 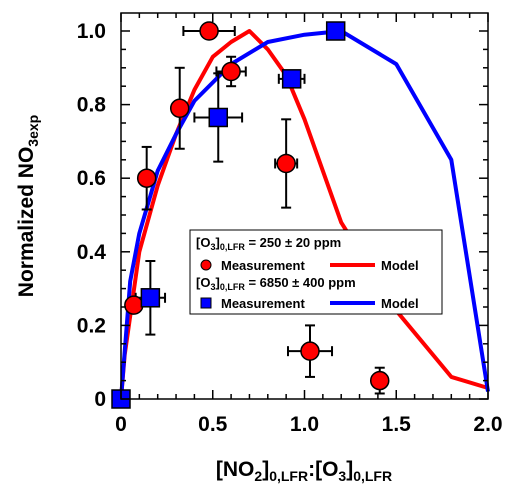 What do you see at coordinates (487, 424) in the screenshot?
I see `x-tick-label: 2.0` at bounding box center [487, 424].